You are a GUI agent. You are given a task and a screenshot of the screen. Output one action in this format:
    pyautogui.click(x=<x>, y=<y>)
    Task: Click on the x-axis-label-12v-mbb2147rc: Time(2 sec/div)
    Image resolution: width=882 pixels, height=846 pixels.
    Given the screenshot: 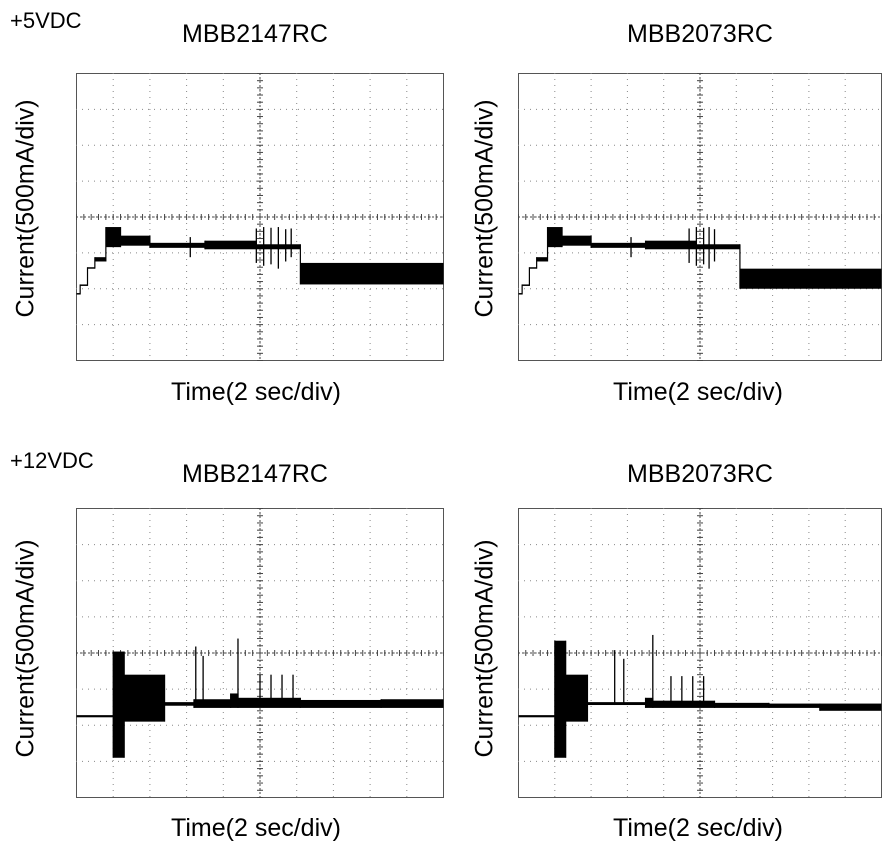 What is the action you would take?
    pyautogui.click(x=256, y=828)
    